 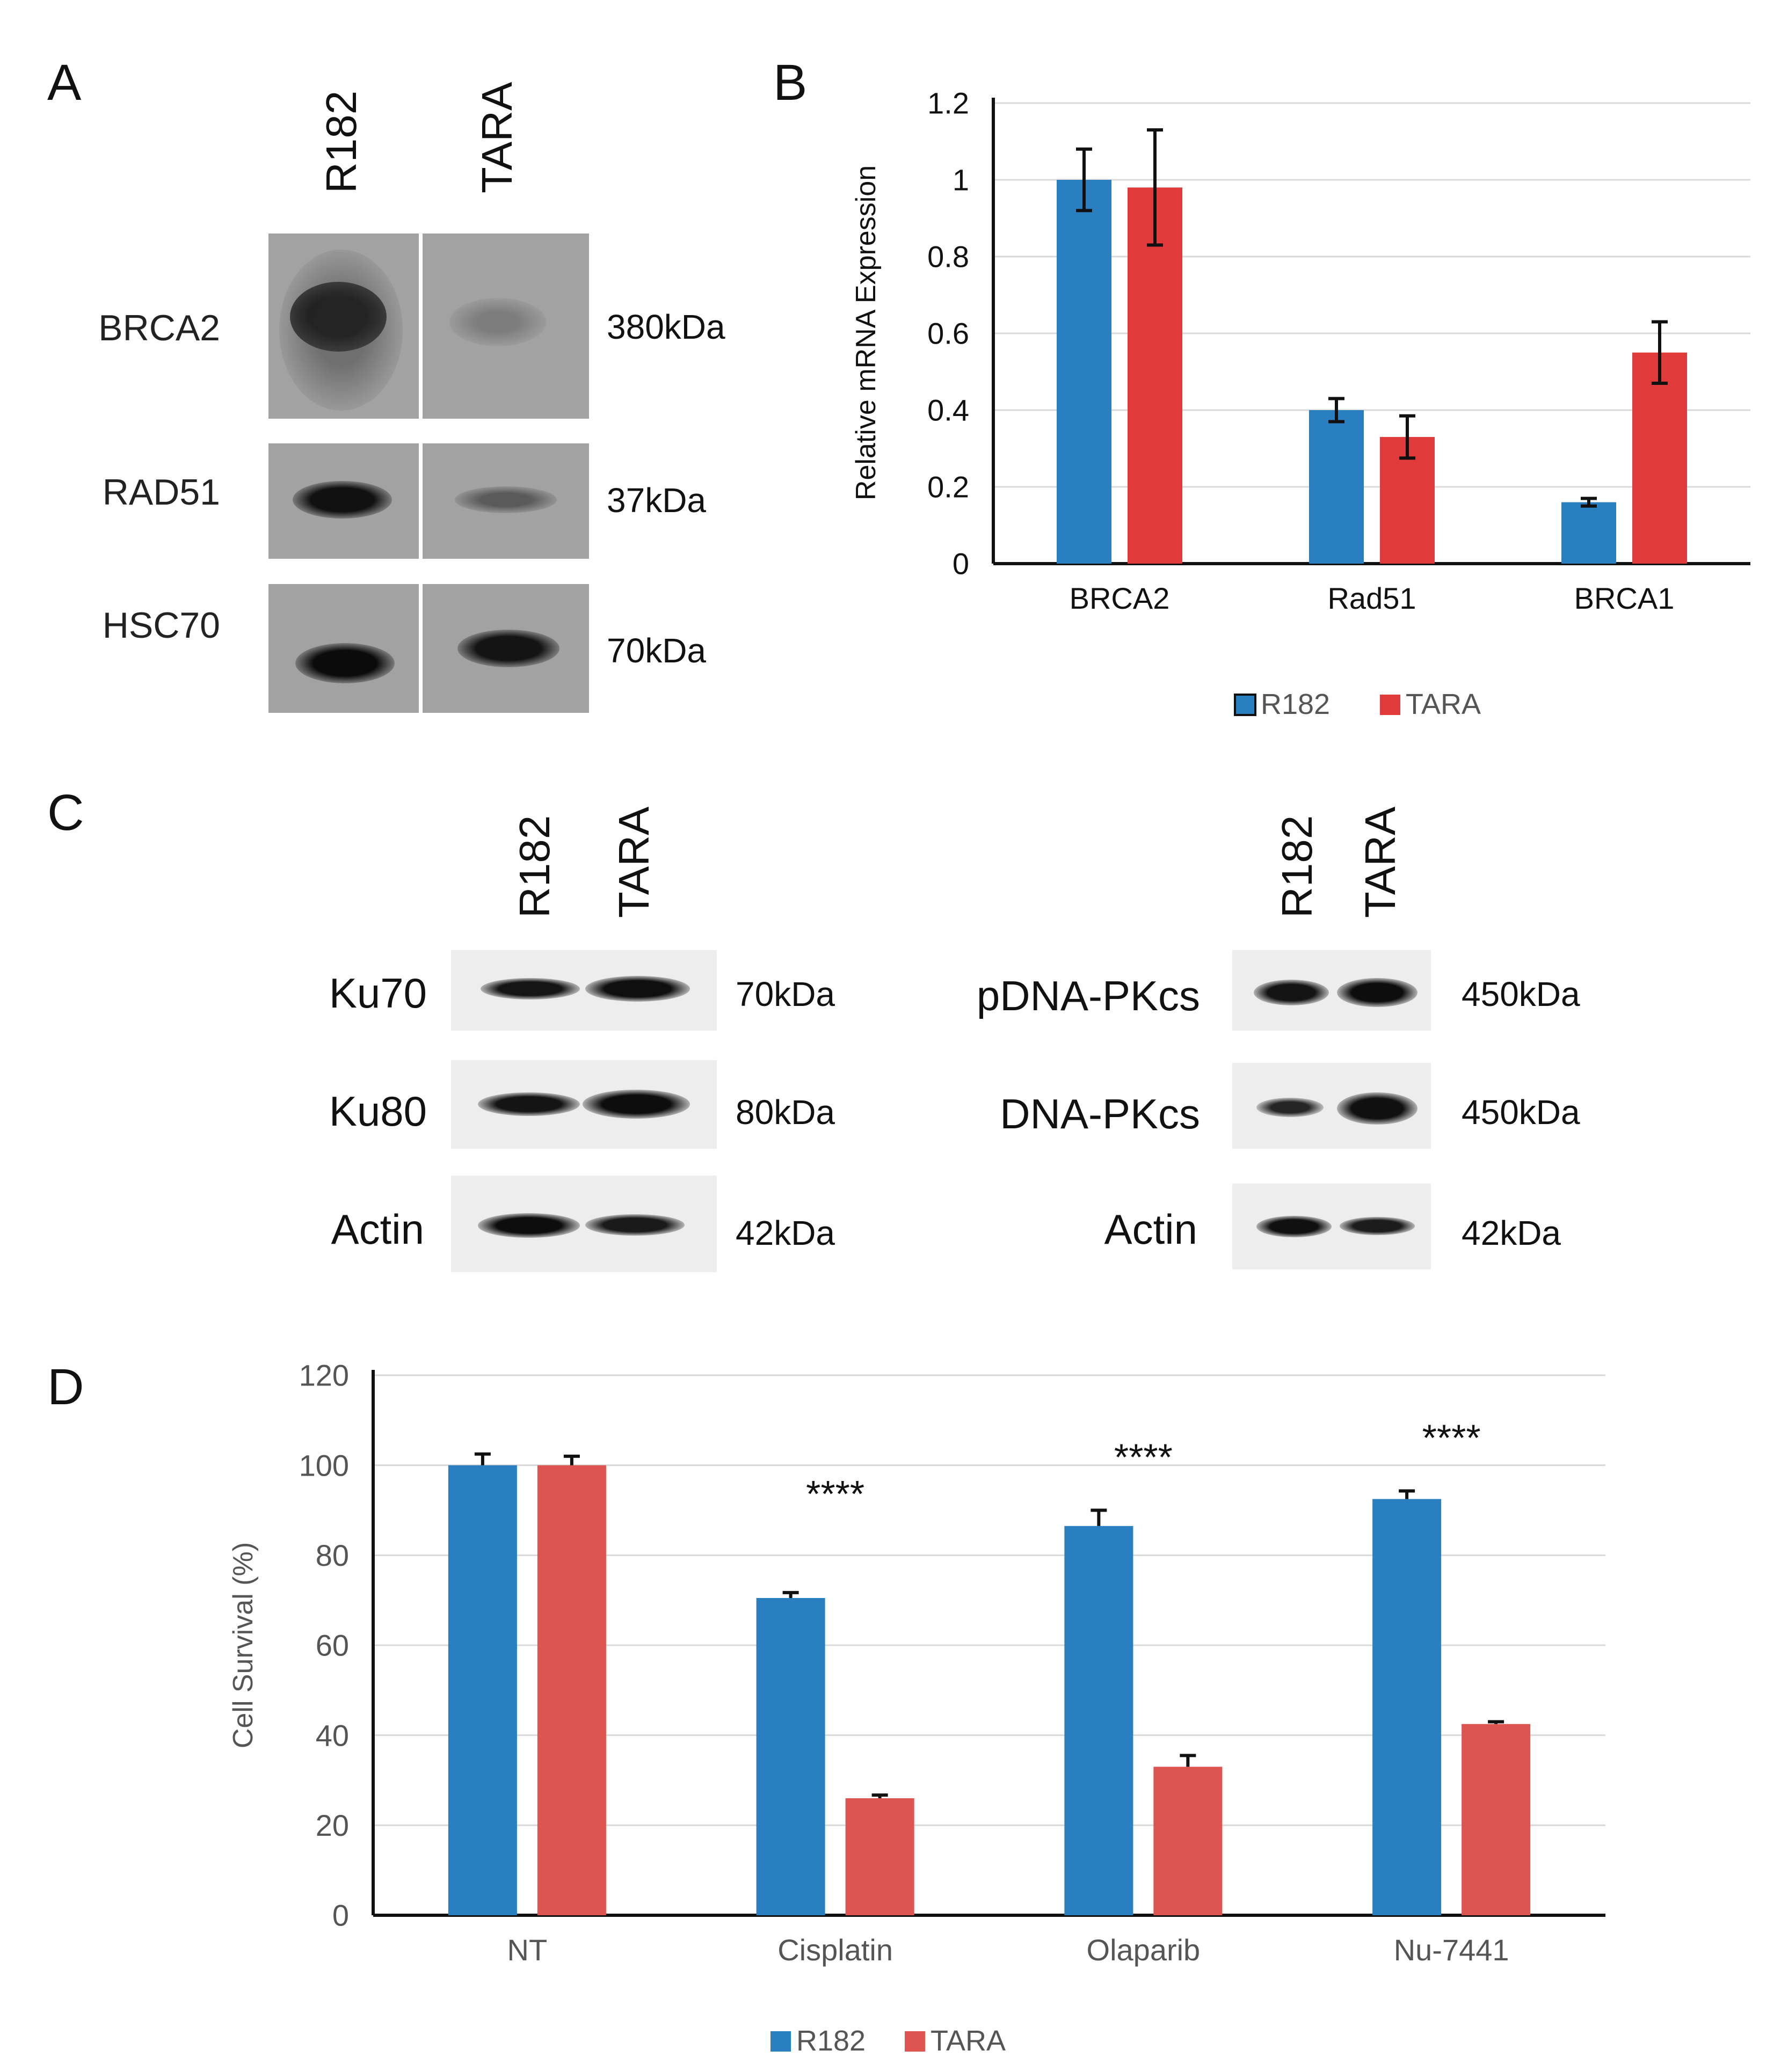 What do you see at coordinates (243, 1645) in the screenshot?
I see `y-axis-title: Cell Survival (%)` at bounding box center [243, 1645].